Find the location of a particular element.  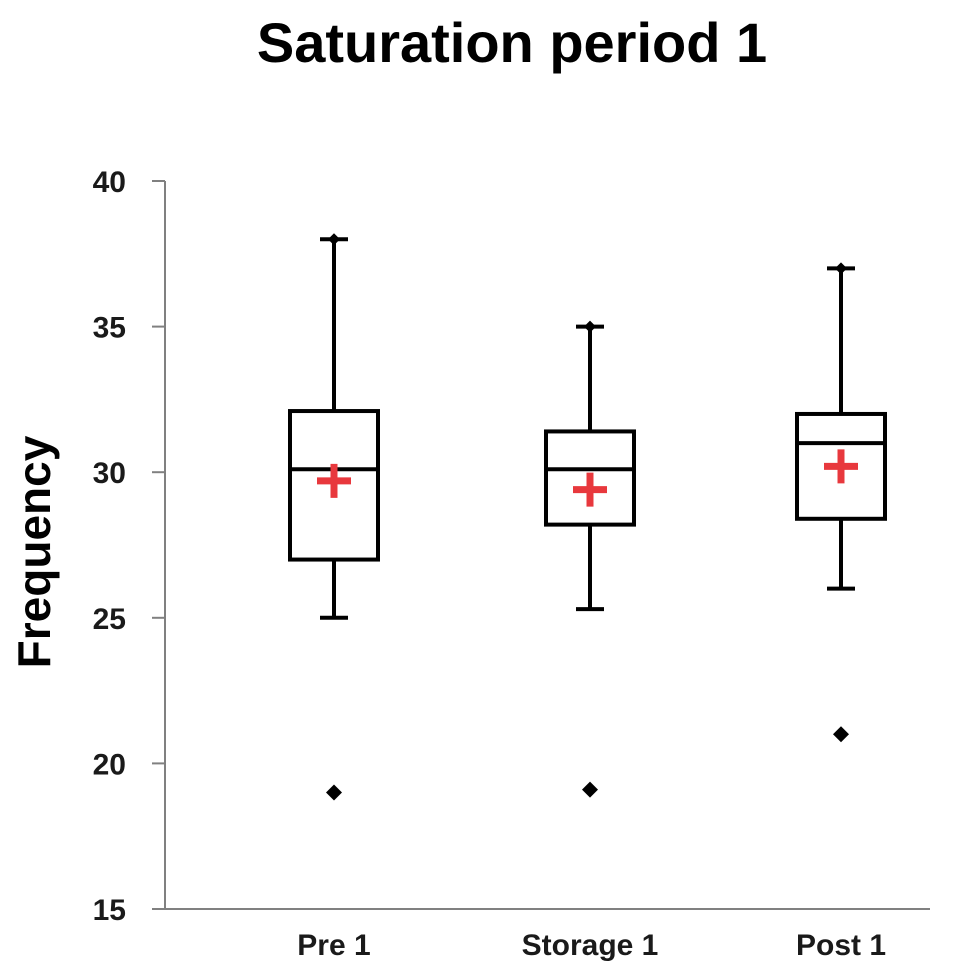

x-tick-label: Post 1 is located at coordinates (841, 945).